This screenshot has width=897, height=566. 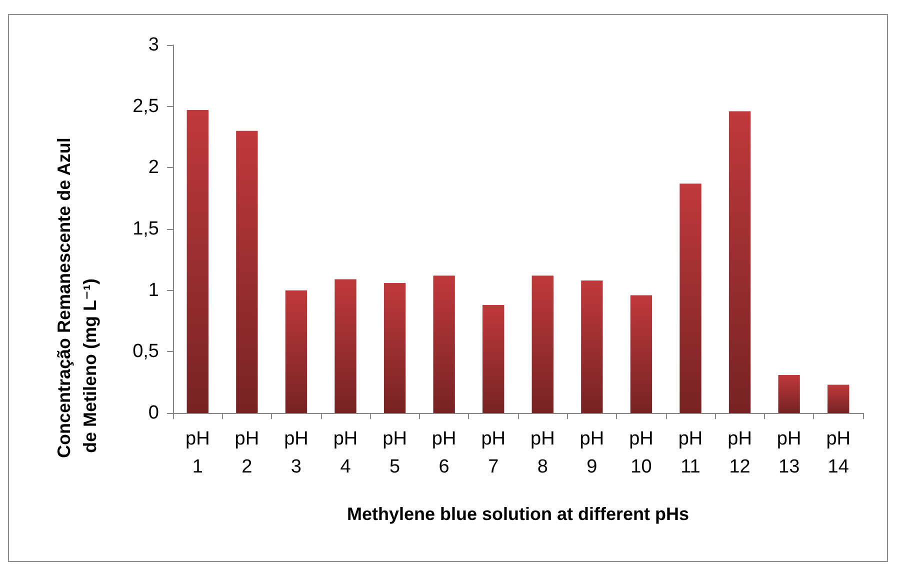 I want to click on x-tick-label: pH 6, so click(x=444, y=453).